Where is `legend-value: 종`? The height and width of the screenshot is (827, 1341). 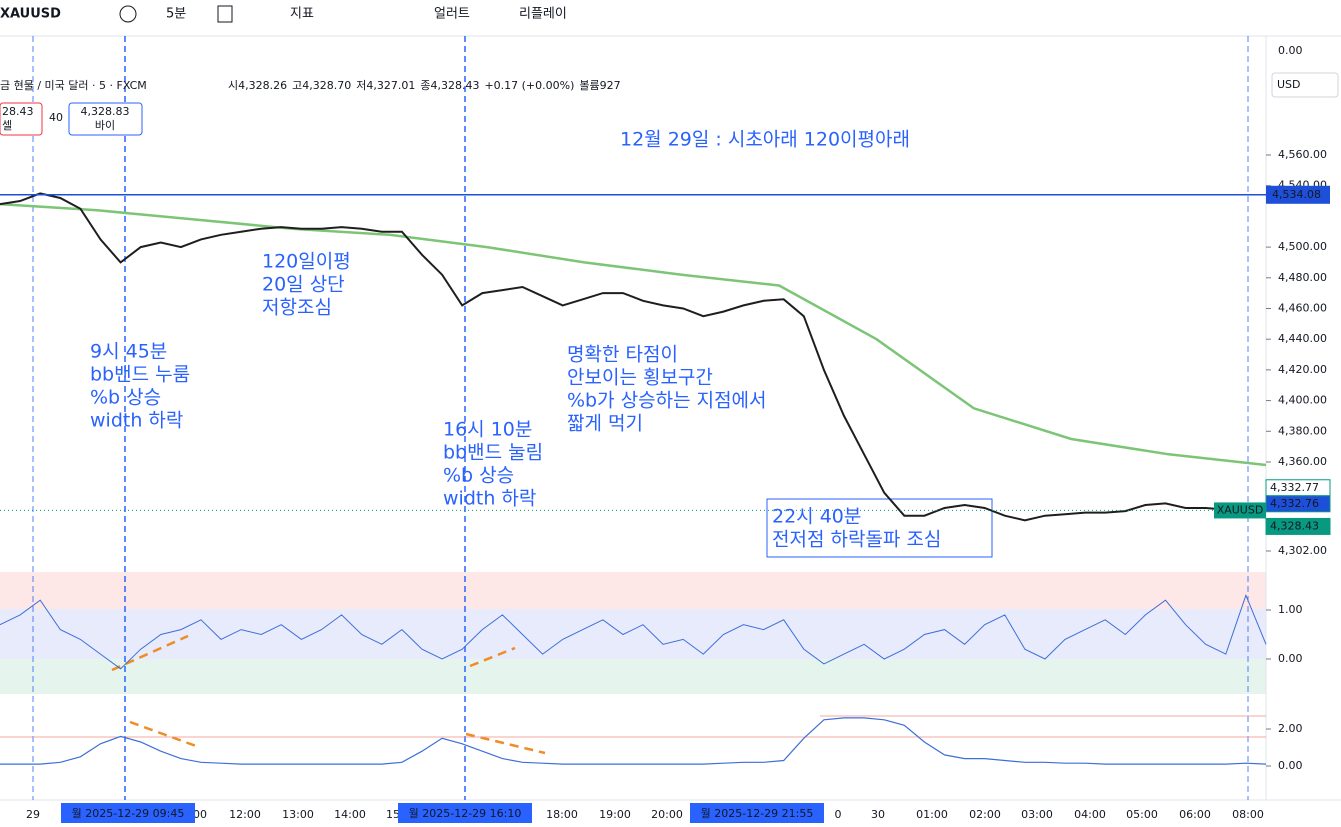 legend-value: 종 is located at coordinates (425, 85).